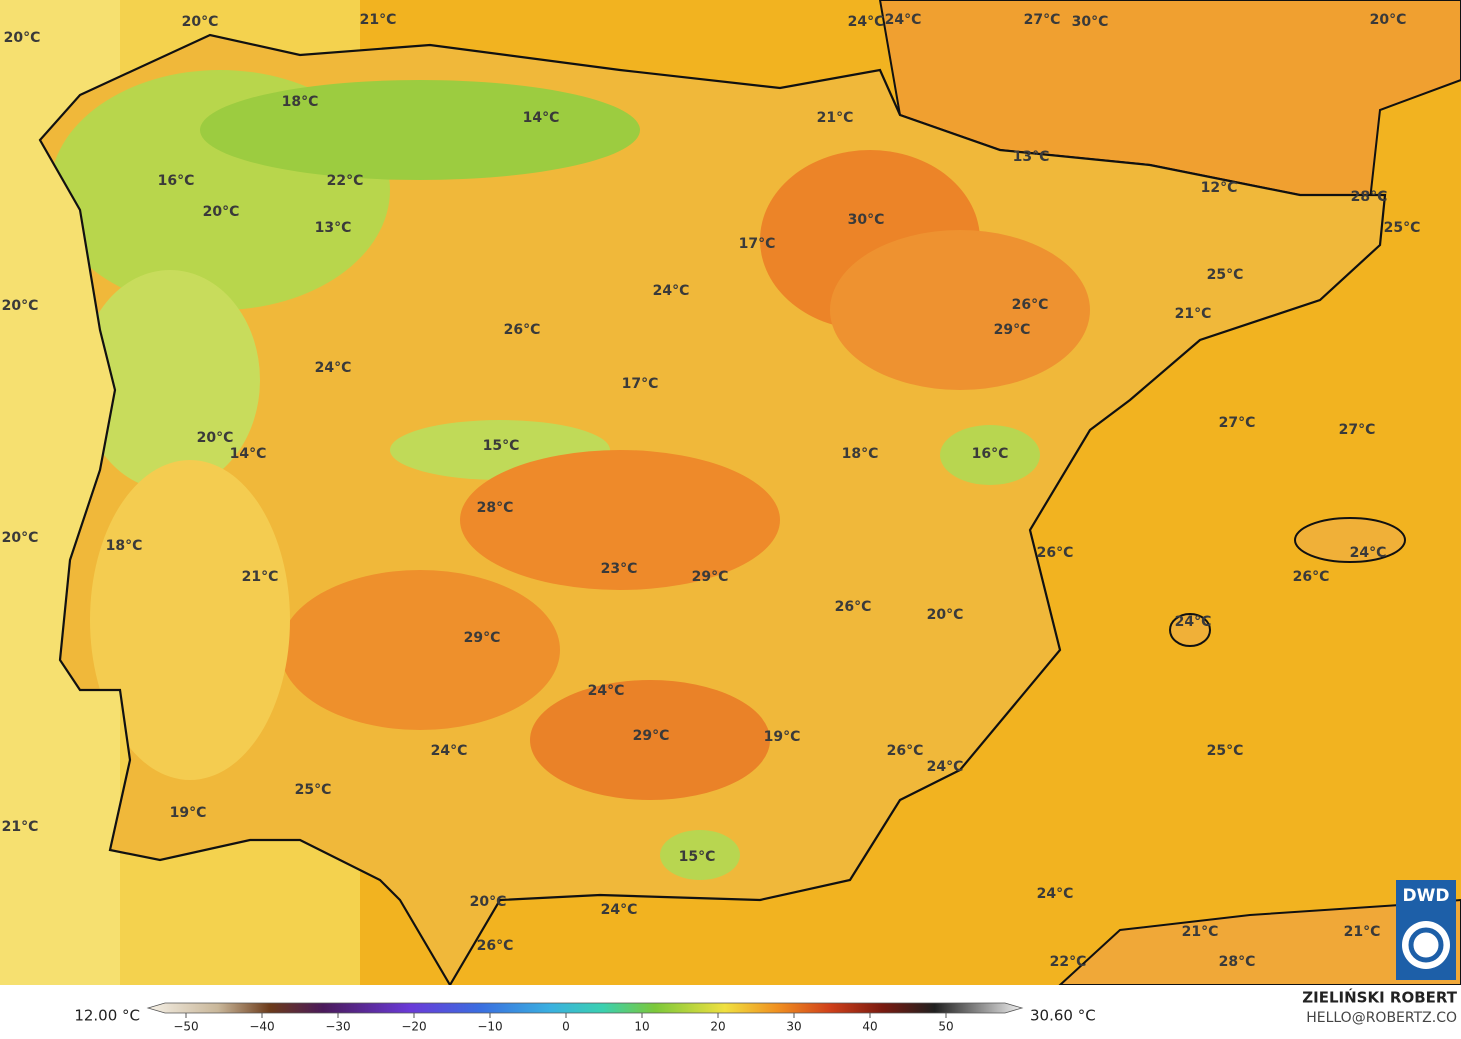 Image resolution: width=1461 pixels, height=1039 pixels. What do you see at coordinates (566, 1027) in the screenshot?
I see `colorbar-tick-label: 0` at bounding box center [566, 1027].